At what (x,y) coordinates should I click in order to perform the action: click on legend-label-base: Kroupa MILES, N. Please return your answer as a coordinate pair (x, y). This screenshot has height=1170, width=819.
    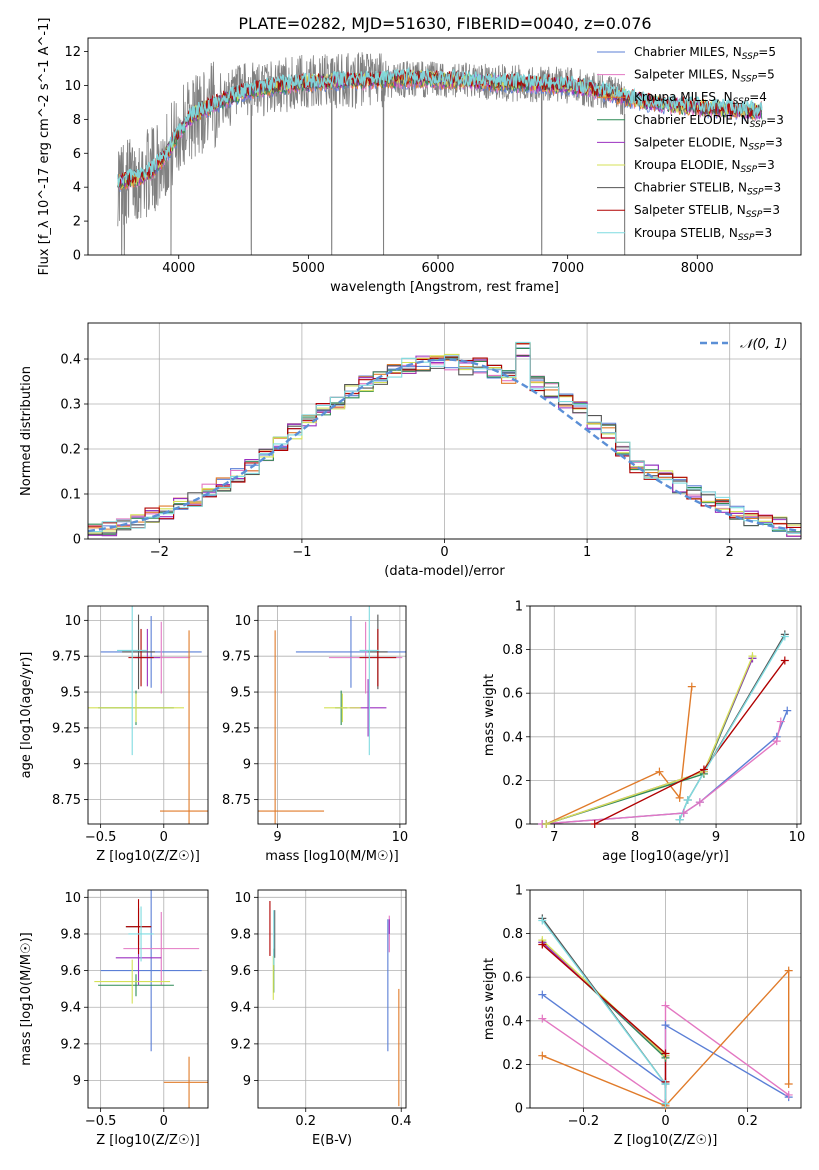
    Looking at the image, I should click on (683, 97).